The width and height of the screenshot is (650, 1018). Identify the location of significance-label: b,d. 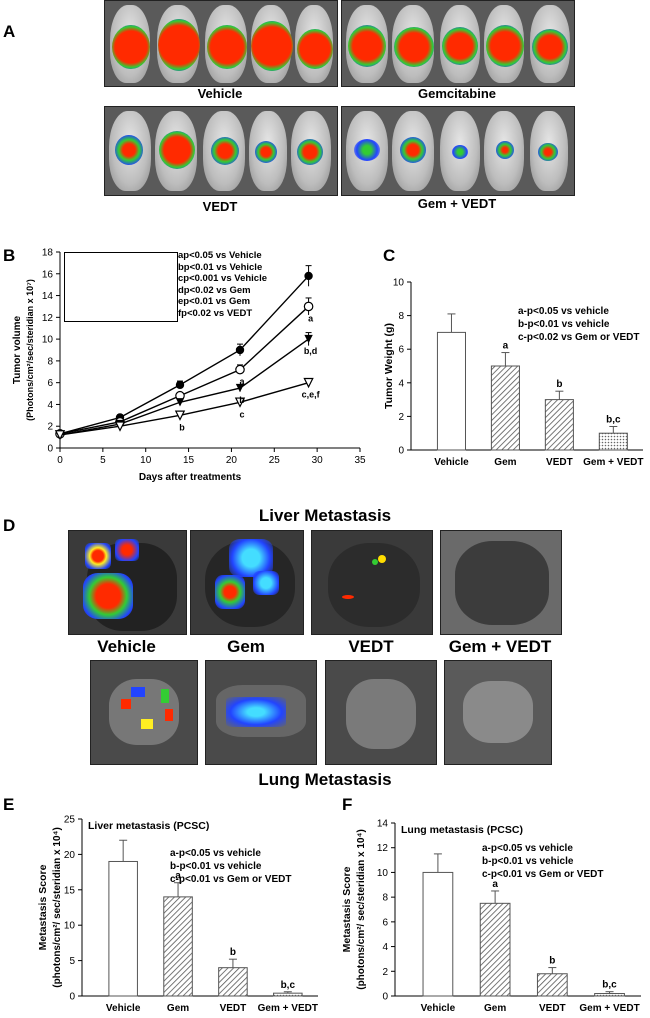
(311, 351).